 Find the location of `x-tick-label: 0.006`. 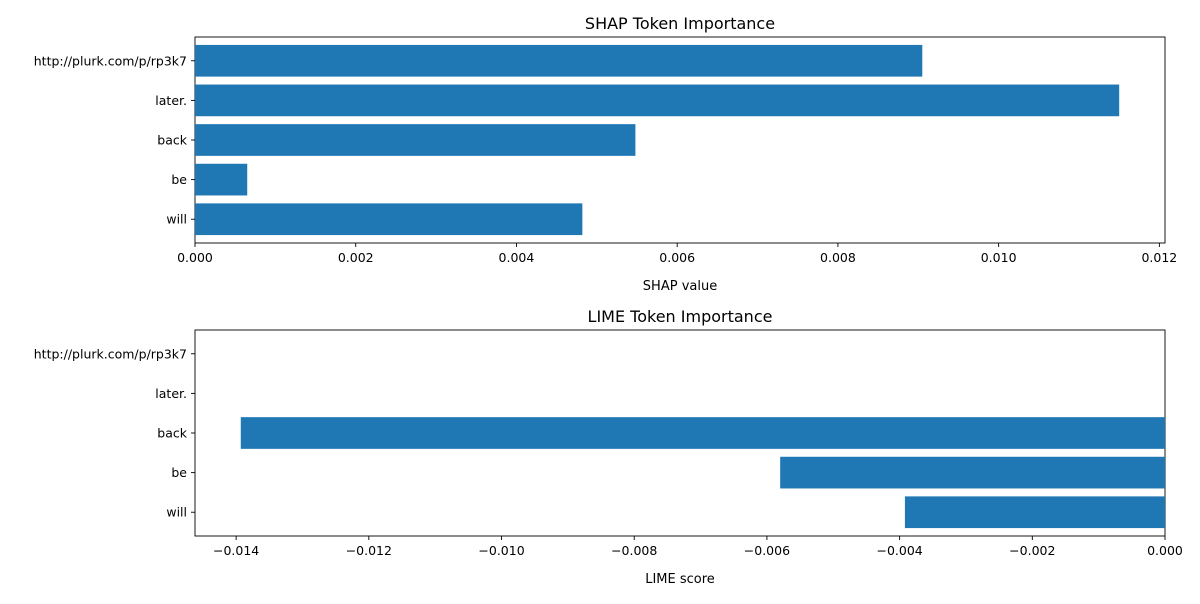

x-tick-label: 0.006 is located at coordinates (677, 257).